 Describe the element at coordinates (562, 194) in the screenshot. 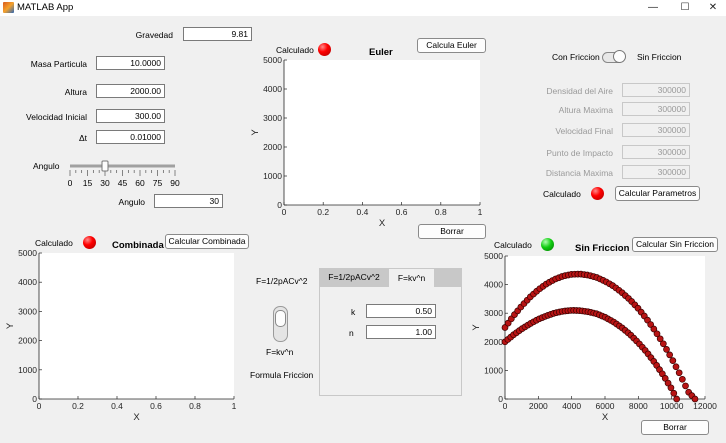

I see `param-status-label: Calculado` at that location.